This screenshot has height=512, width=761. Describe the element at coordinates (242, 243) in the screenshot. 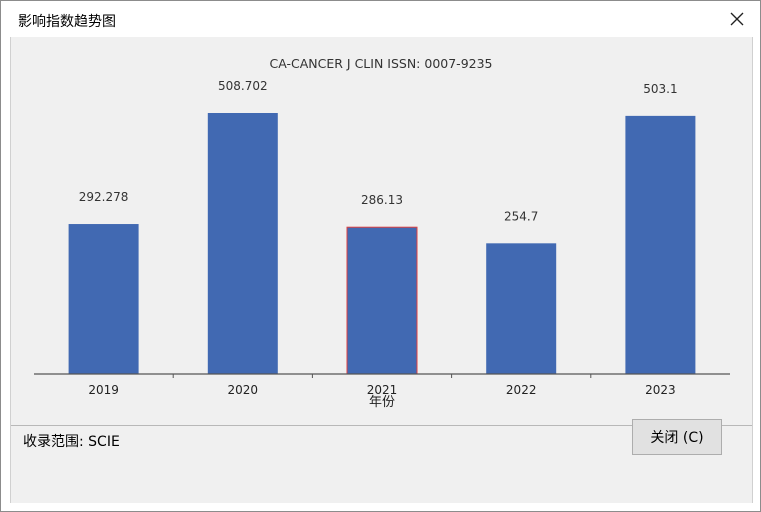

I see `bar-2020` at that location.